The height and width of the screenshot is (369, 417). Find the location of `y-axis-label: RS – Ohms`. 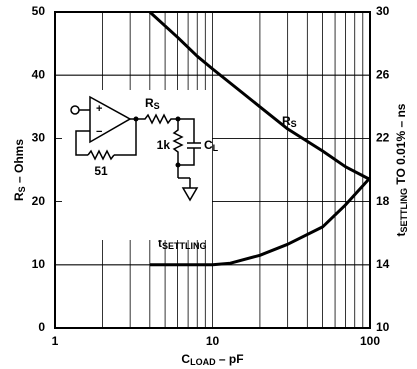

y-axis-label: RS – Ohms is located at coordinates (19, 170).